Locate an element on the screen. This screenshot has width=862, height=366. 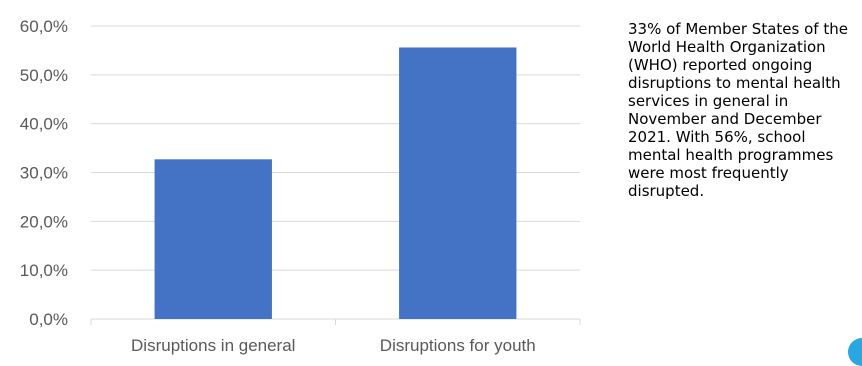
x-axis is located at coordinates (335, 321).